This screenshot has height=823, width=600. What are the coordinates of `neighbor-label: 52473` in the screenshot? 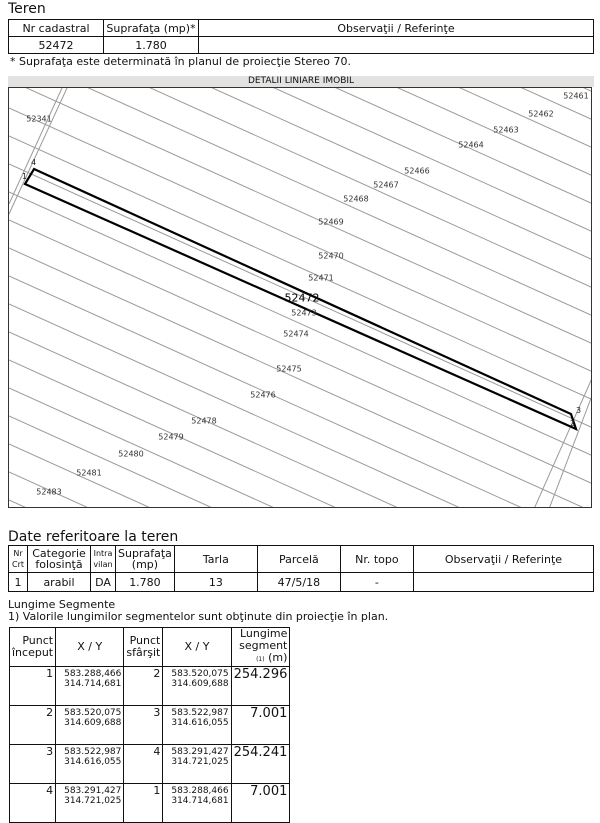 It's located at (304, 313).